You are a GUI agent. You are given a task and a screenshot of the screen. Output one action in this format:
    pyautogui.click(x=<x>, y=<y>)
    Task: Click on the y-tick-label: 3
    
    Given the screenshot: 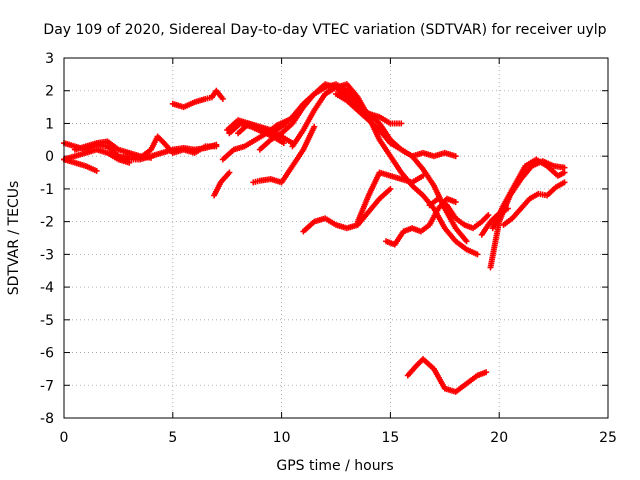 What is the action you would take?
    pyautogui.click(x=49, y=59)
    